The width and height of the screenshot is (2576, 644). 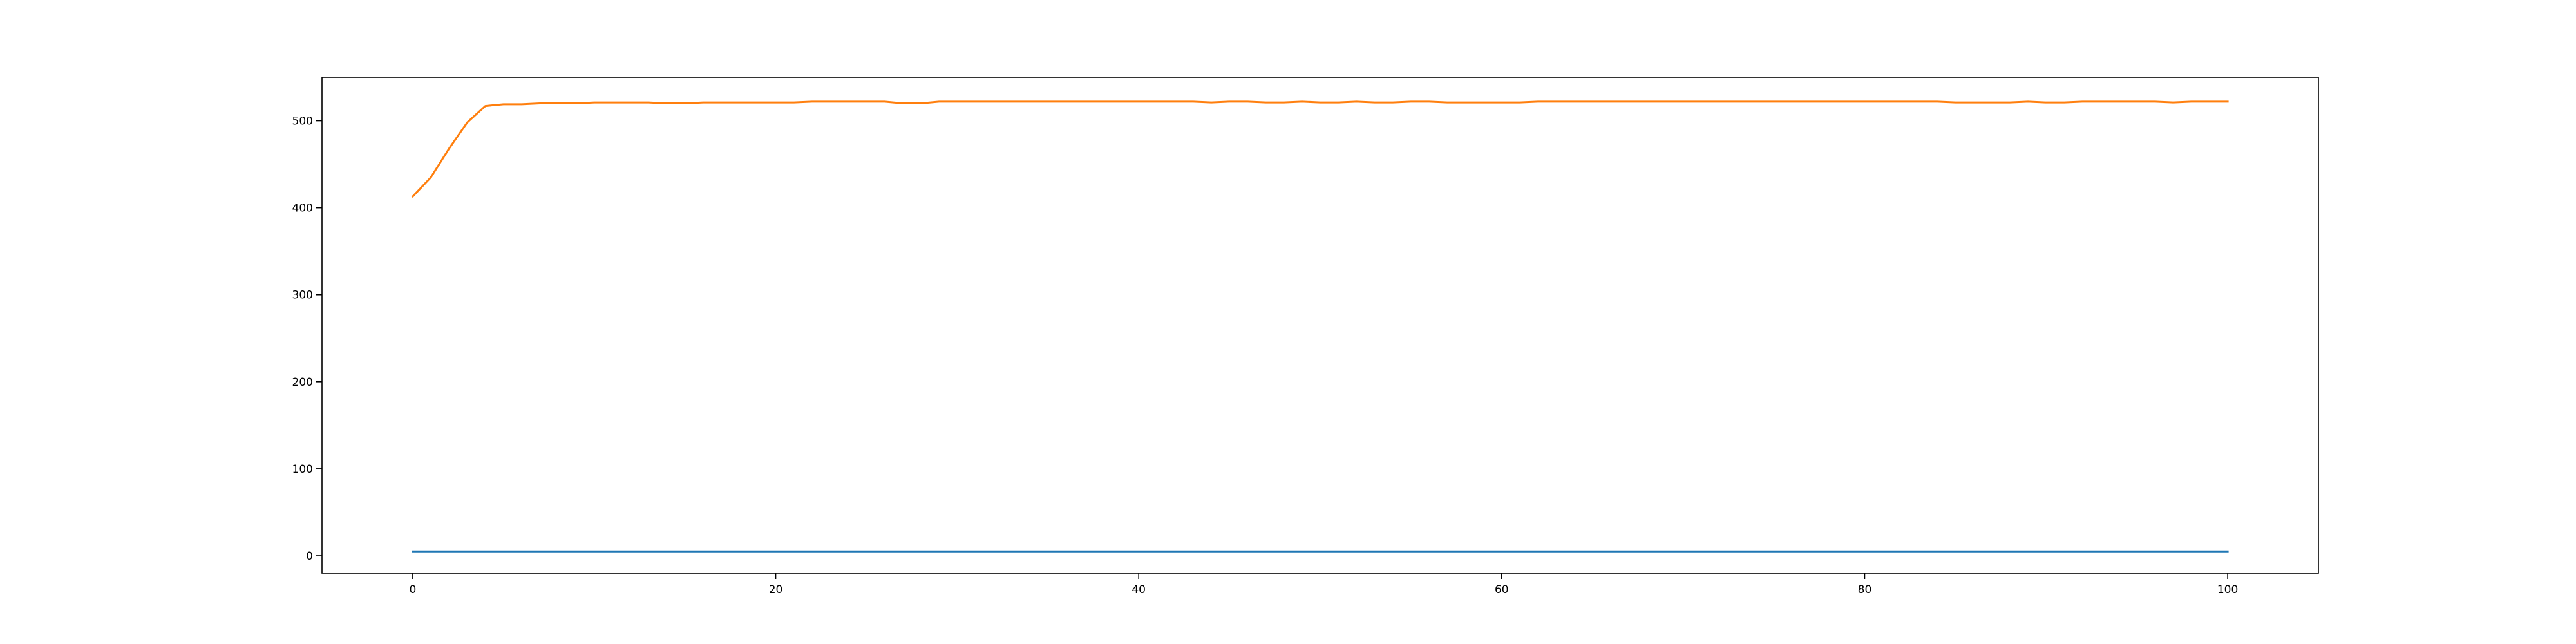 What do you see at coordinates (302, 208) in the screenshot?
I see `y-tick-label: 400` at bounding box center [302, 208].